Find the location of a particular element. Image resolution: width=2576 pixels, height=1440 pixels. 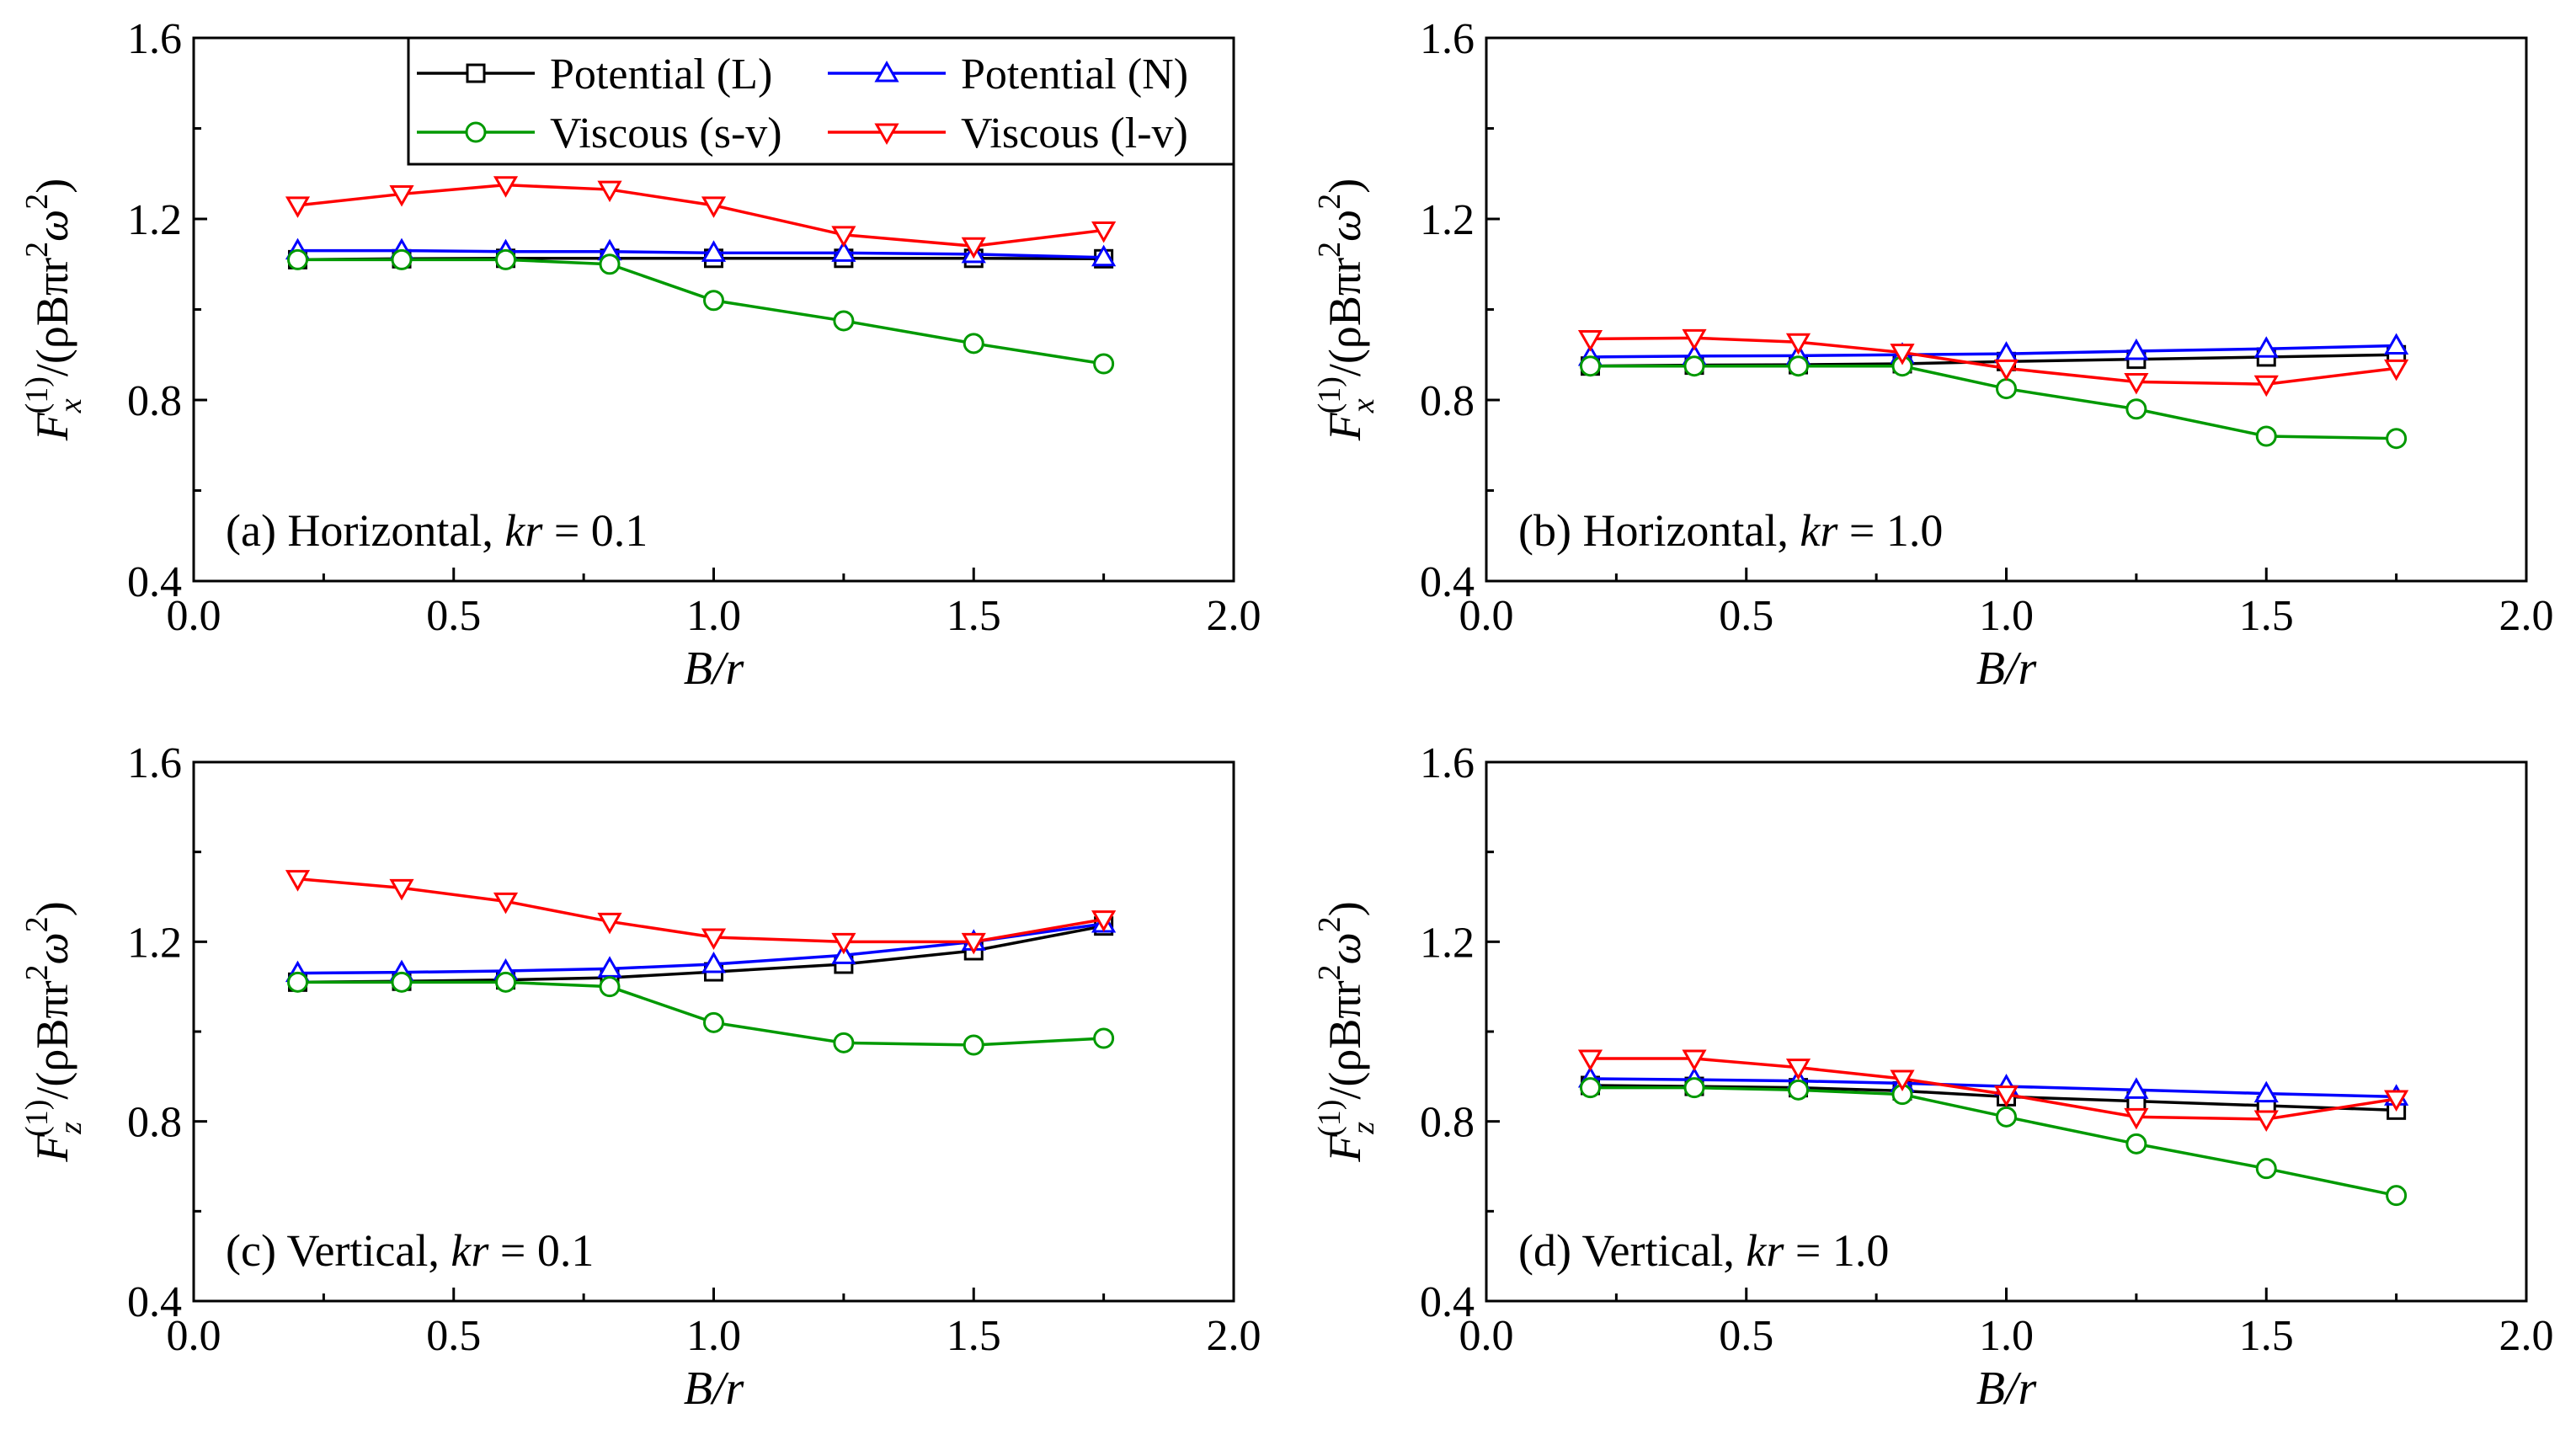

x-tick-label: 0.0 is located at coordinates (194, 616).